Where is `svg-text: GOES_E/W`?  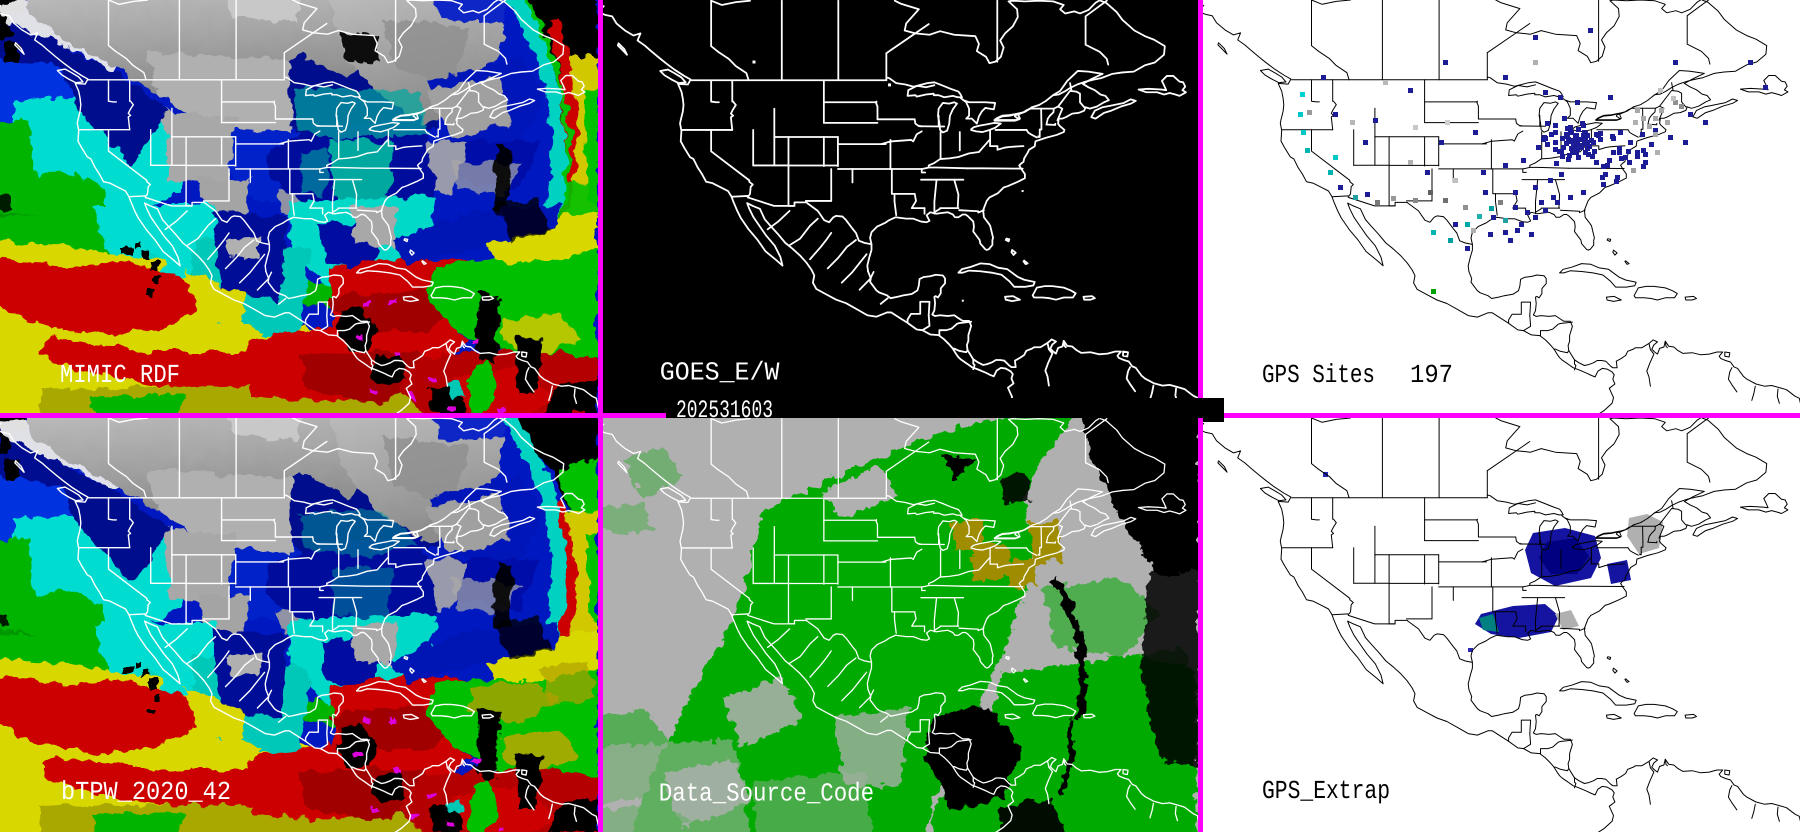
svg-text: GOES_E/W is located at coordinates (720, 372).